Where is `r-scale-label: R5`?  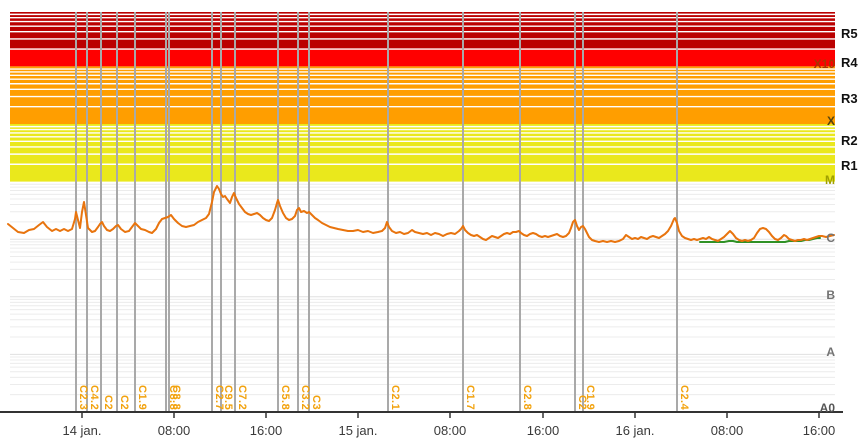 r-scale-label: R5 is located at coordinates (849, 33).